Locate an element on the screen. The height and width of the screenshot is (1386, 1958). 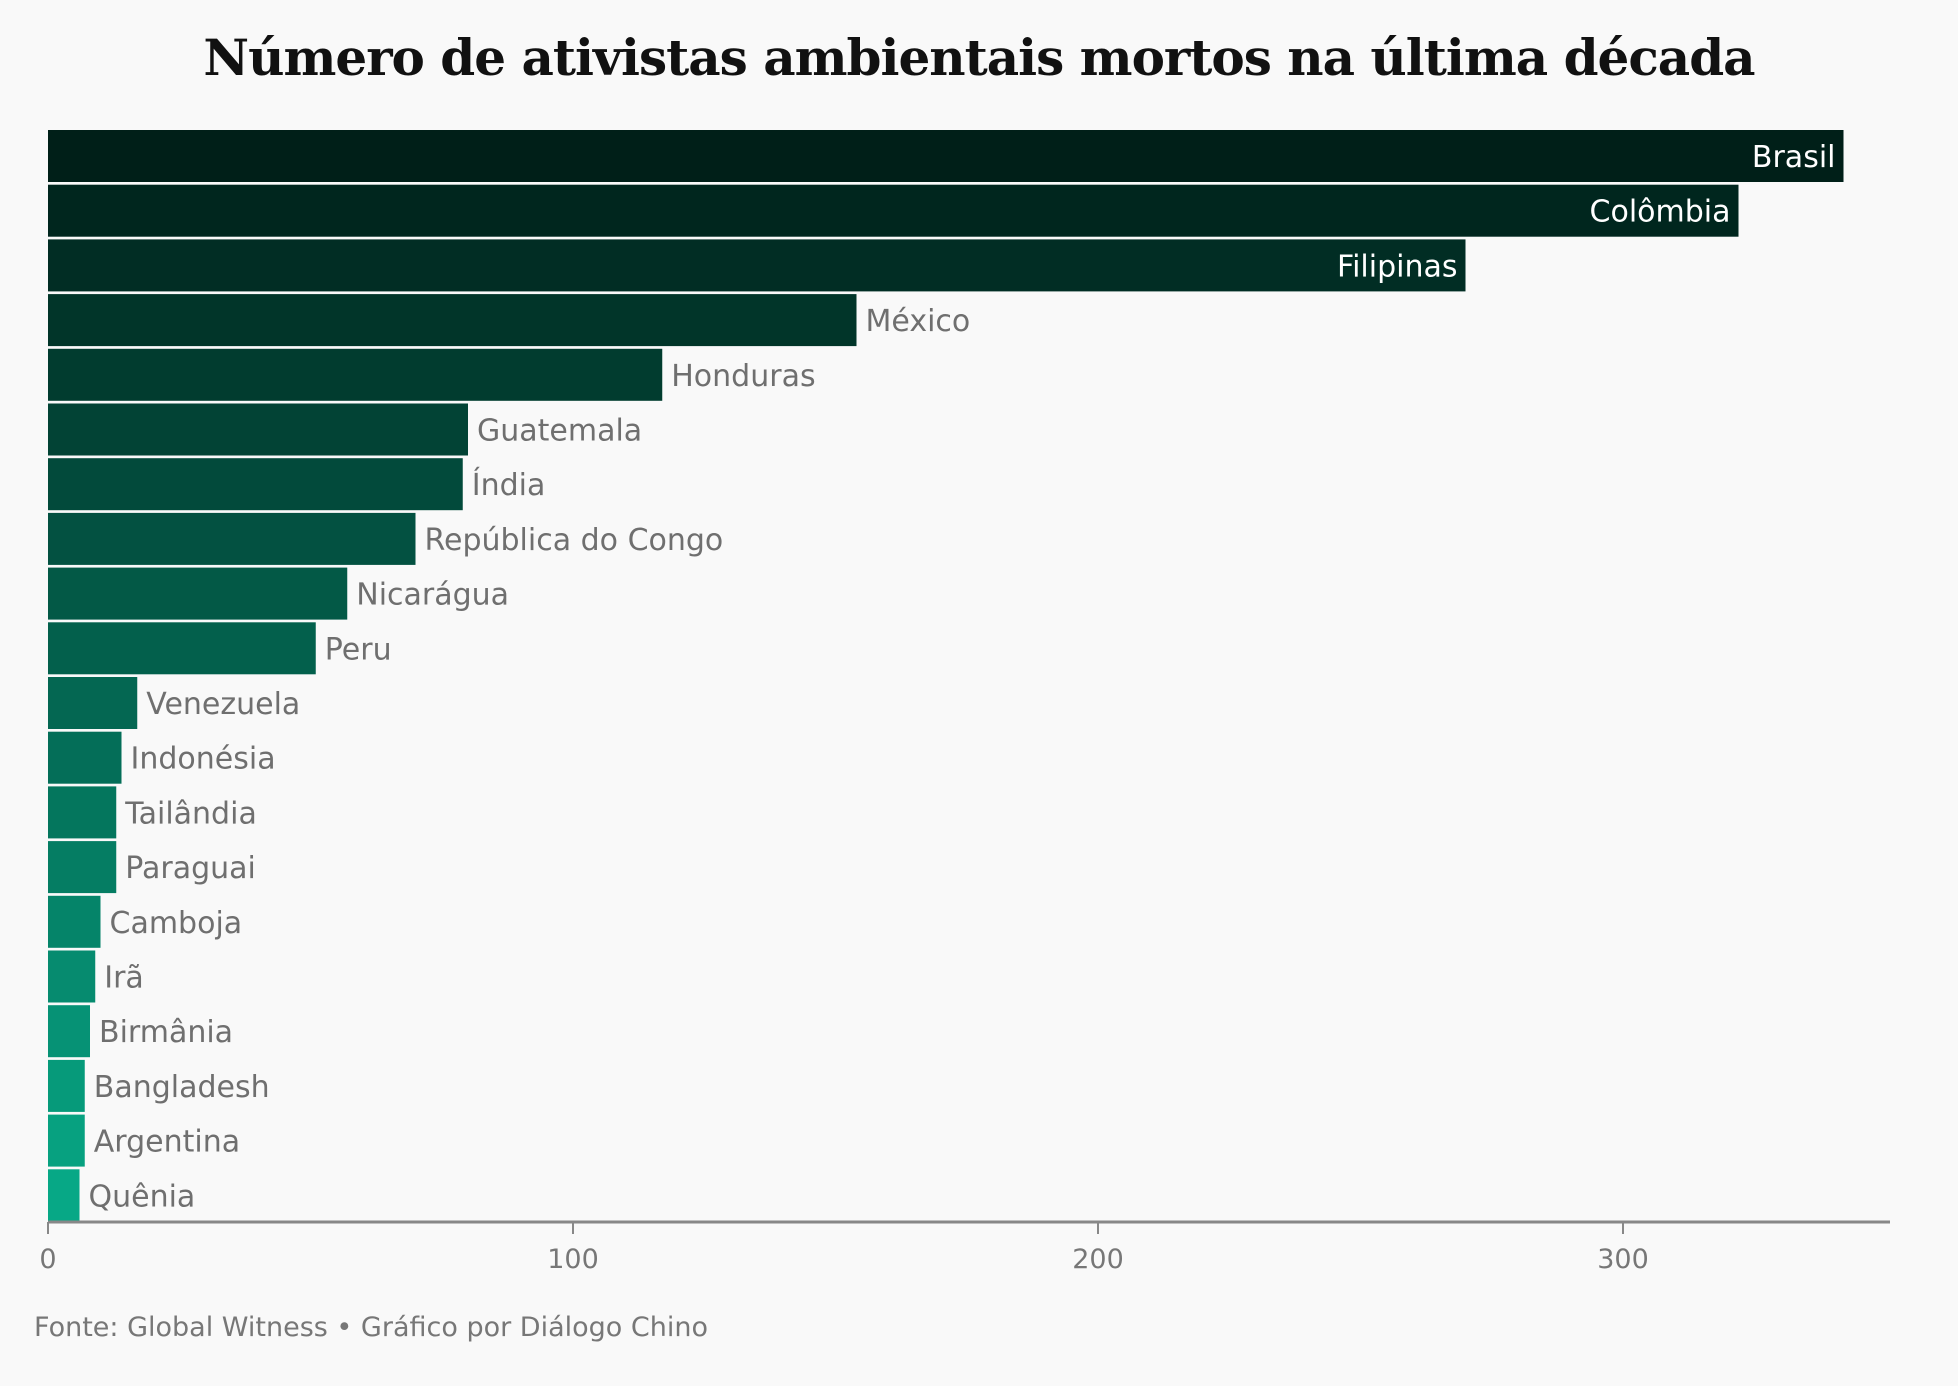
bar-label-indonesia: Indonésia is located at coordinates (203, 759).